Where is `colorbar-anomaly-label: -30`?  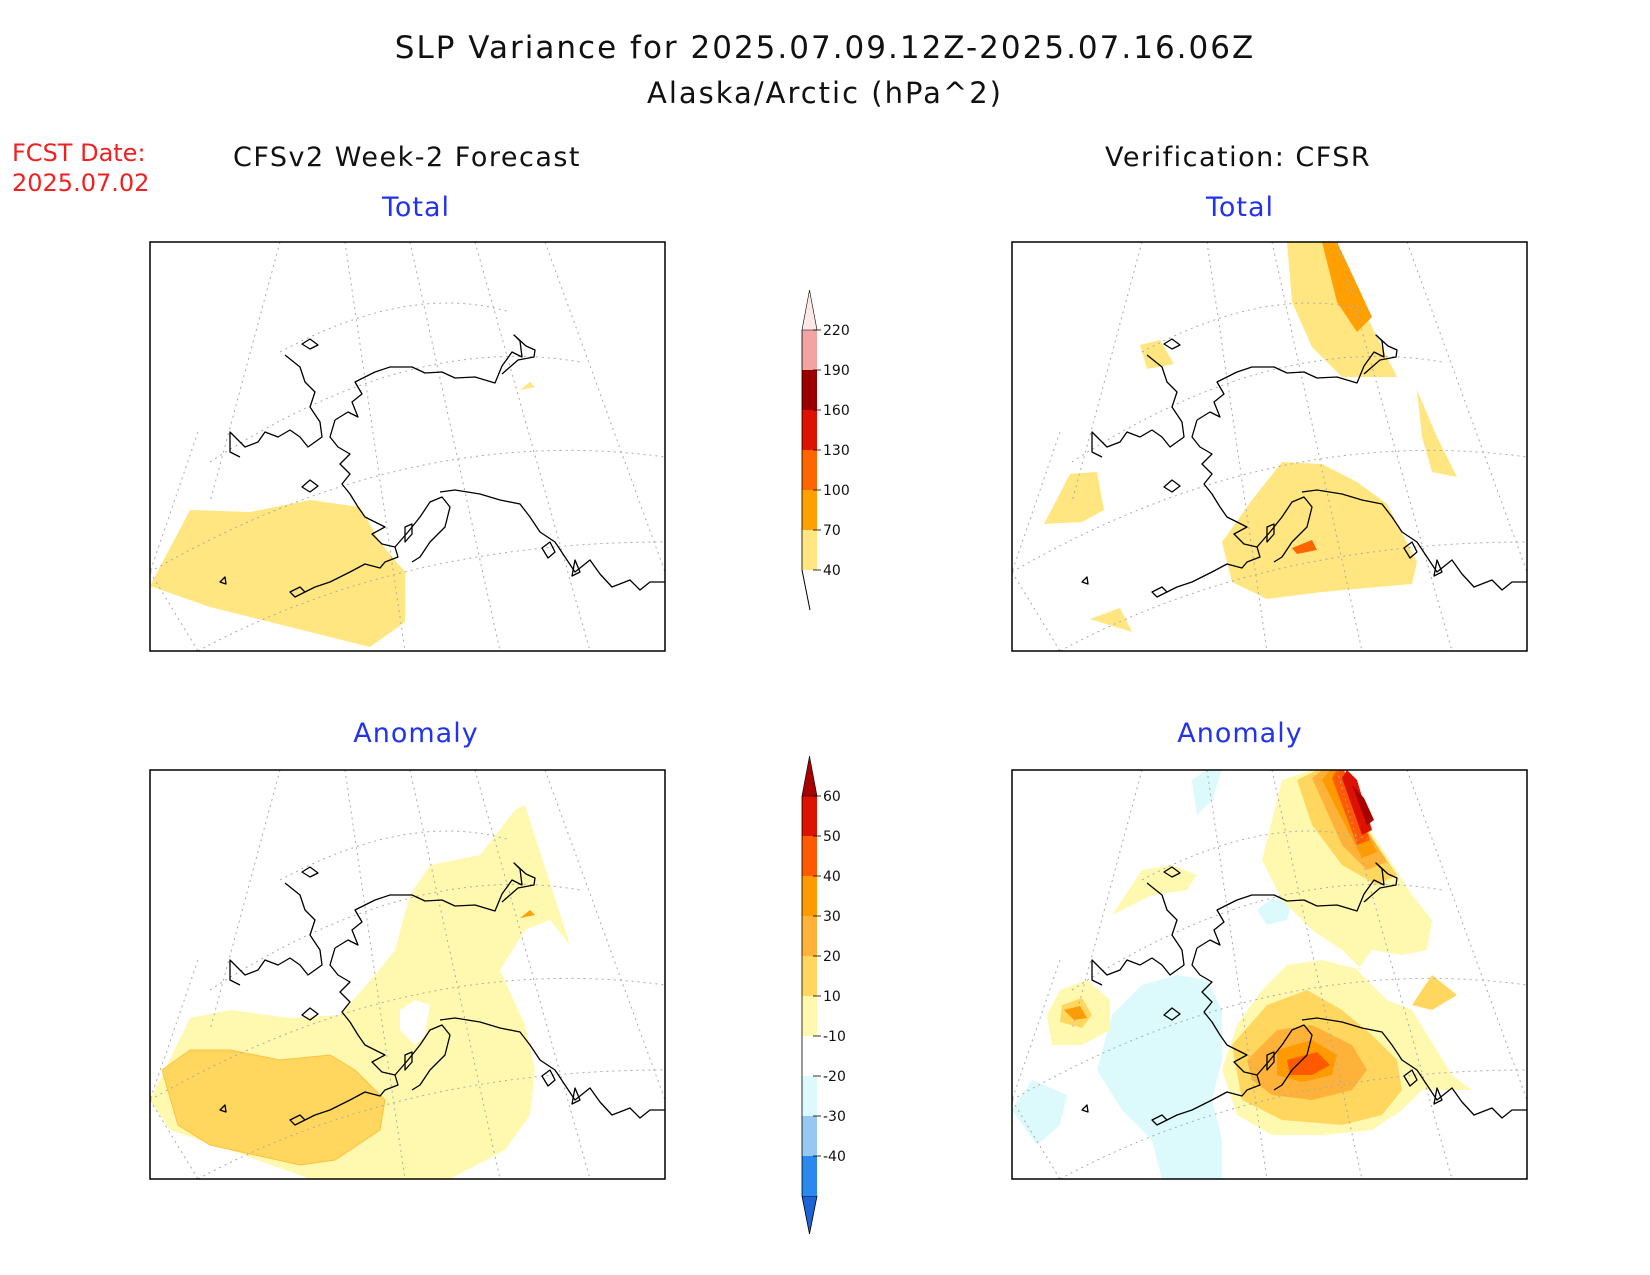
colorbar-anomaly-label: -30 is located at coordinates (834, 1117).